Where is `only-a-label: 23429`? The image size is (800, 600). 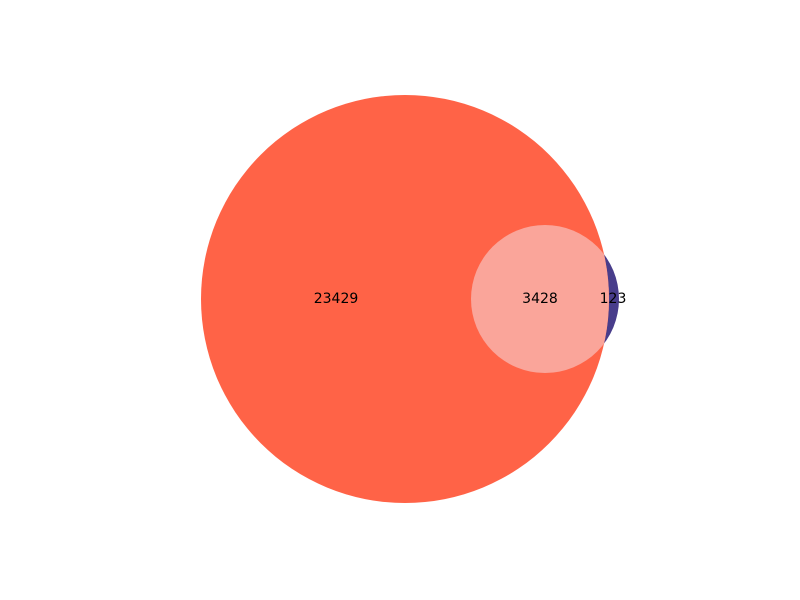
only-a-label: 23429 is located at coordinates (336, 299).